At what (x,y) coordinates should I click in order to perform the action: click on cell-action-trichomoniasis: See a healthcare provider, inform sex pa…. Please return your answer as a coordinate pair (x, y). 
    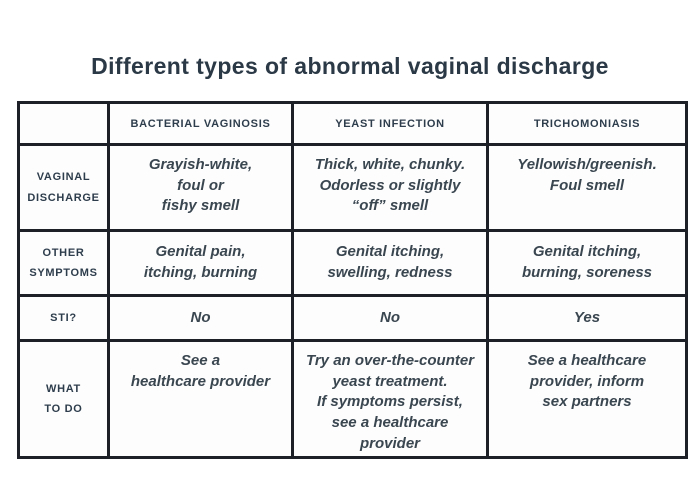
    Looking at the image, I should click on (587, 399).